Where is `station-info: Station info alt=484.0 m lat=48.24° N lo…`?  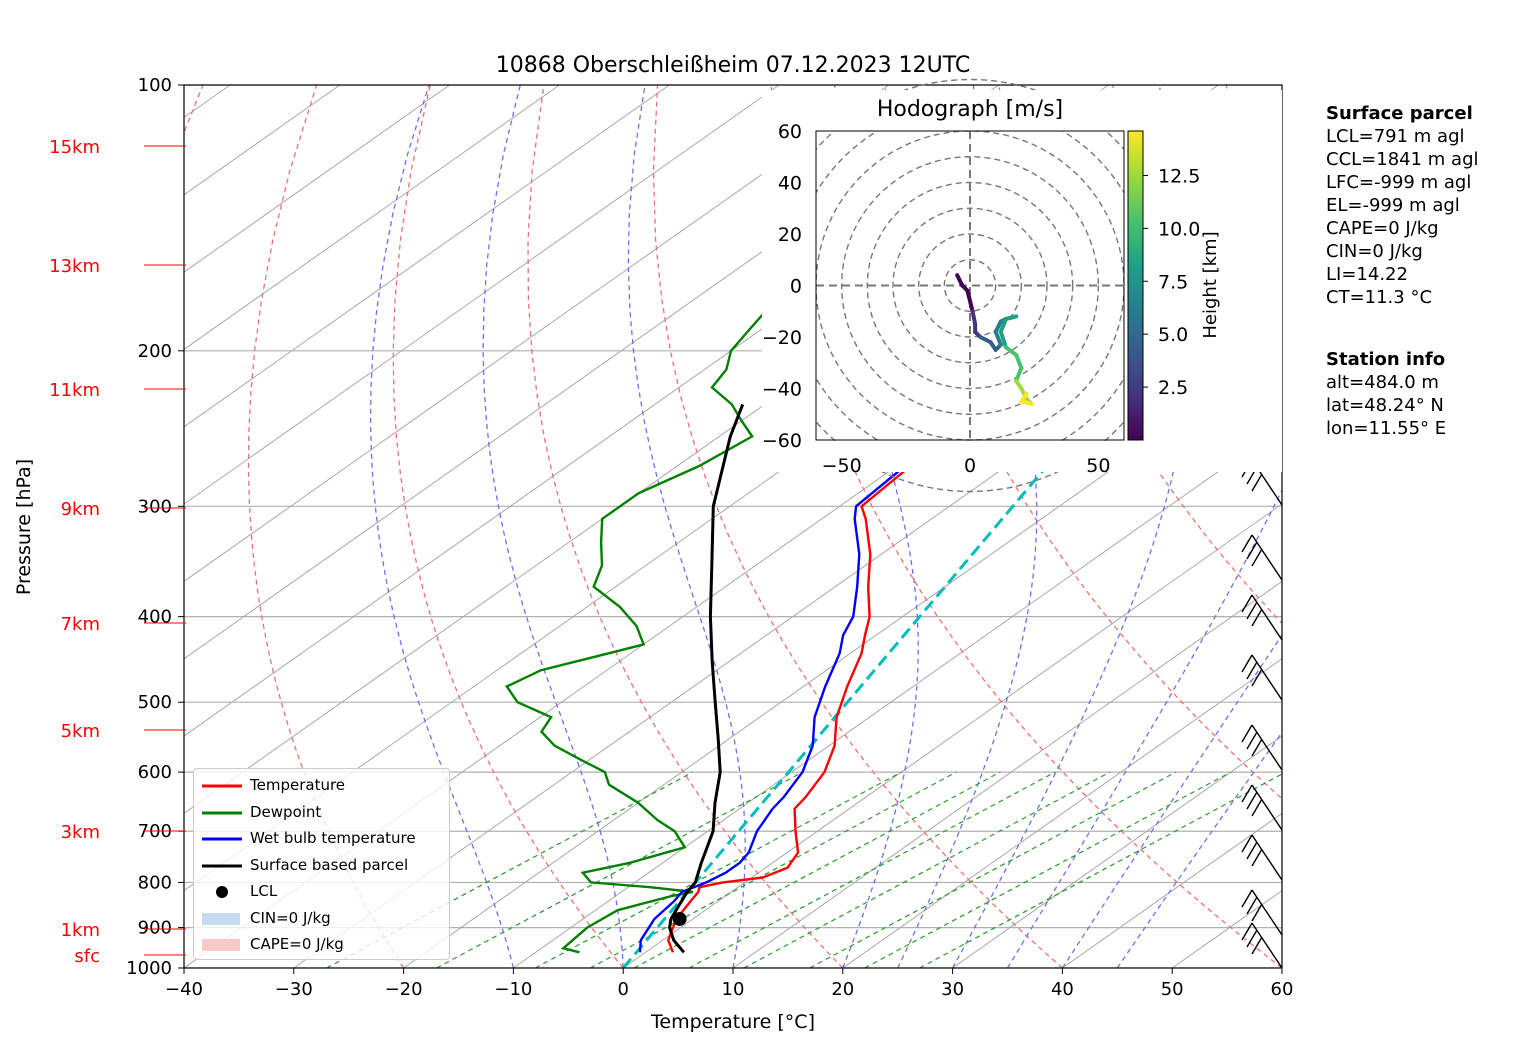
station-info: Station info alt=484.0 m lat=48.24° N lo… is located at coordinates (1386, 394).